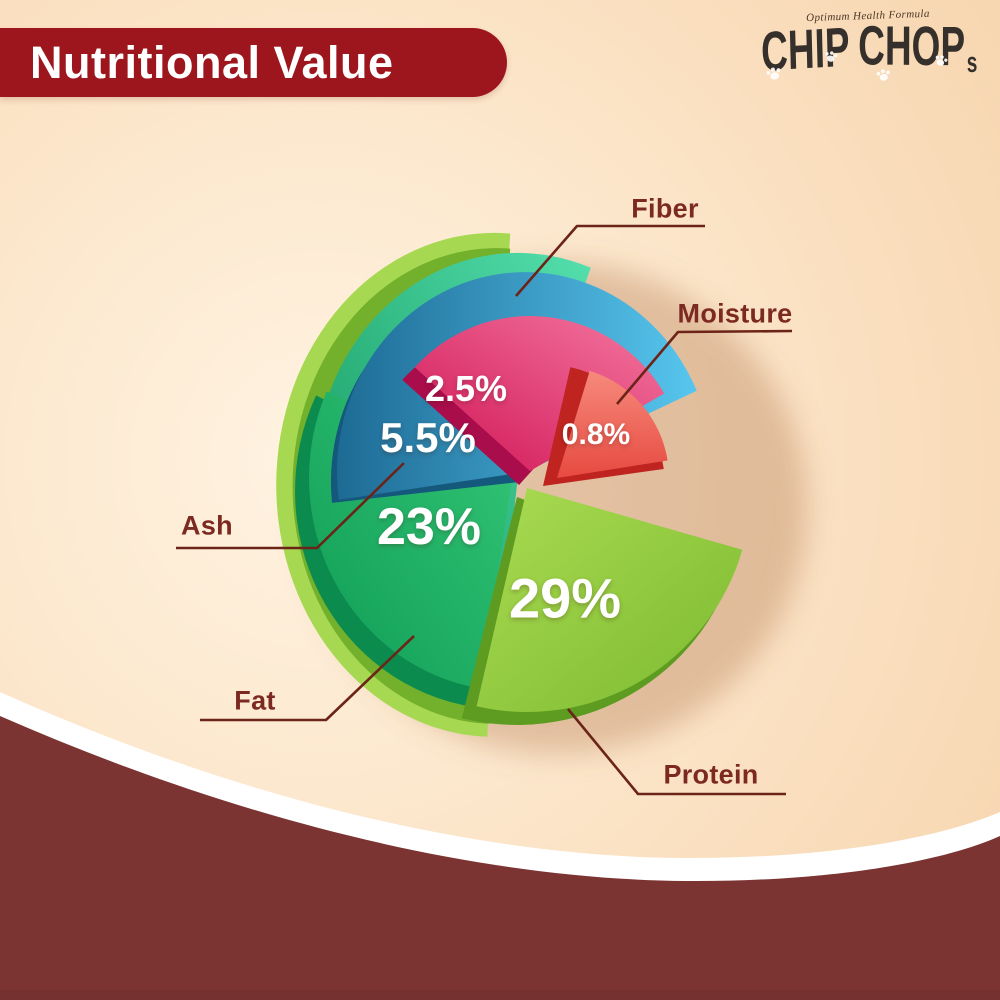 The width and height of the screenshot is (1000, 1000). I want to click on brand-name: CHIP CHOPs, so click(869, 48).